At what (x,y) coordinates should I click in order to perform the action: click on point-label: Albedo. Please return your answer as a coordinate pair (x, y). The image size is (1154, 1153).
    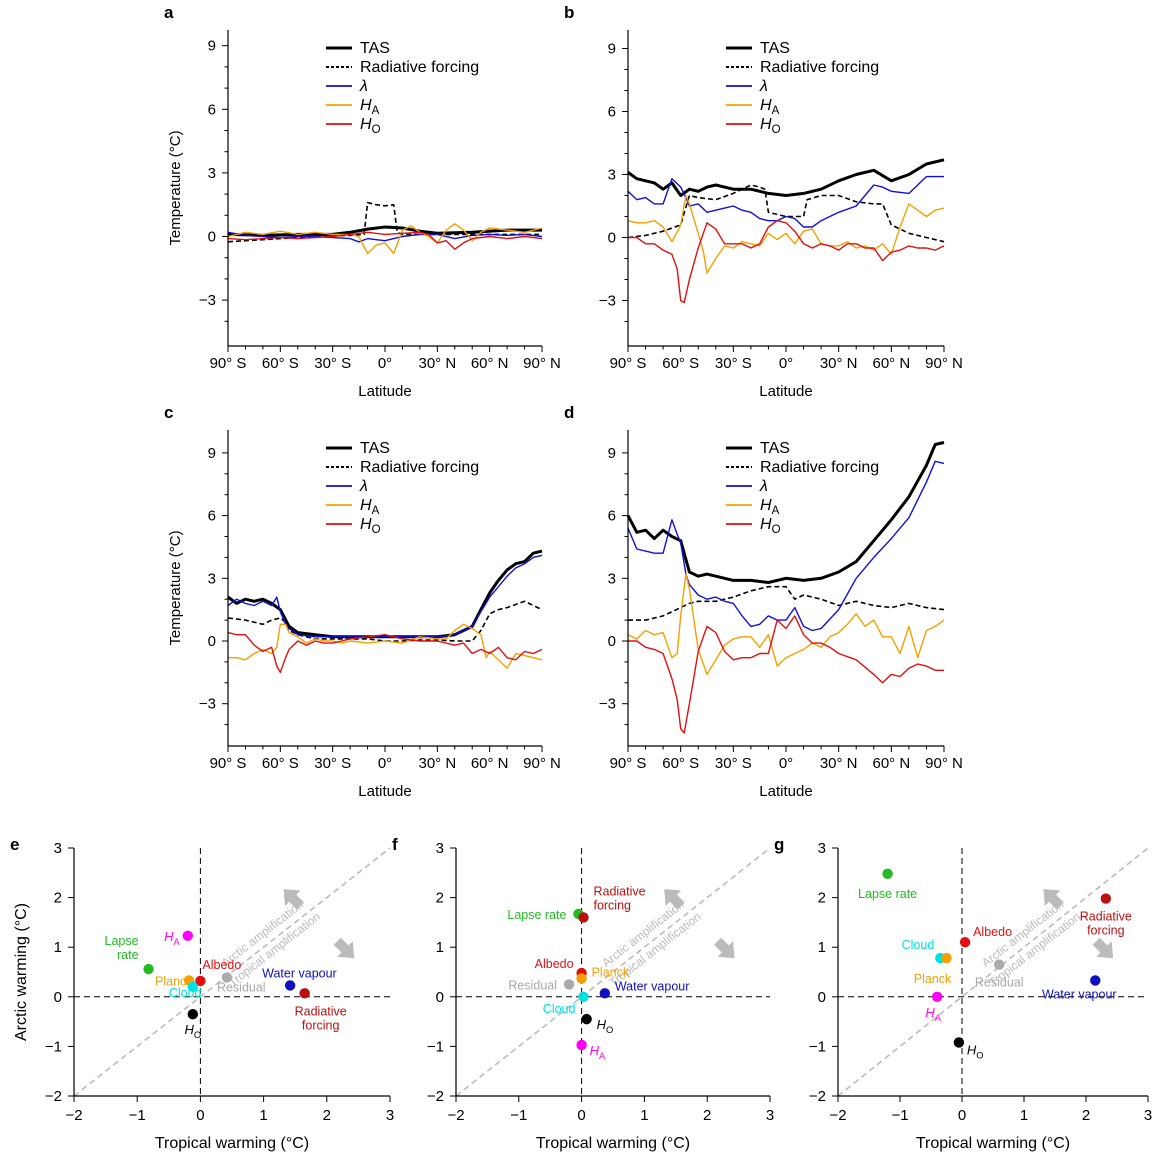
    Looking at the image, I should click on (221, 965).